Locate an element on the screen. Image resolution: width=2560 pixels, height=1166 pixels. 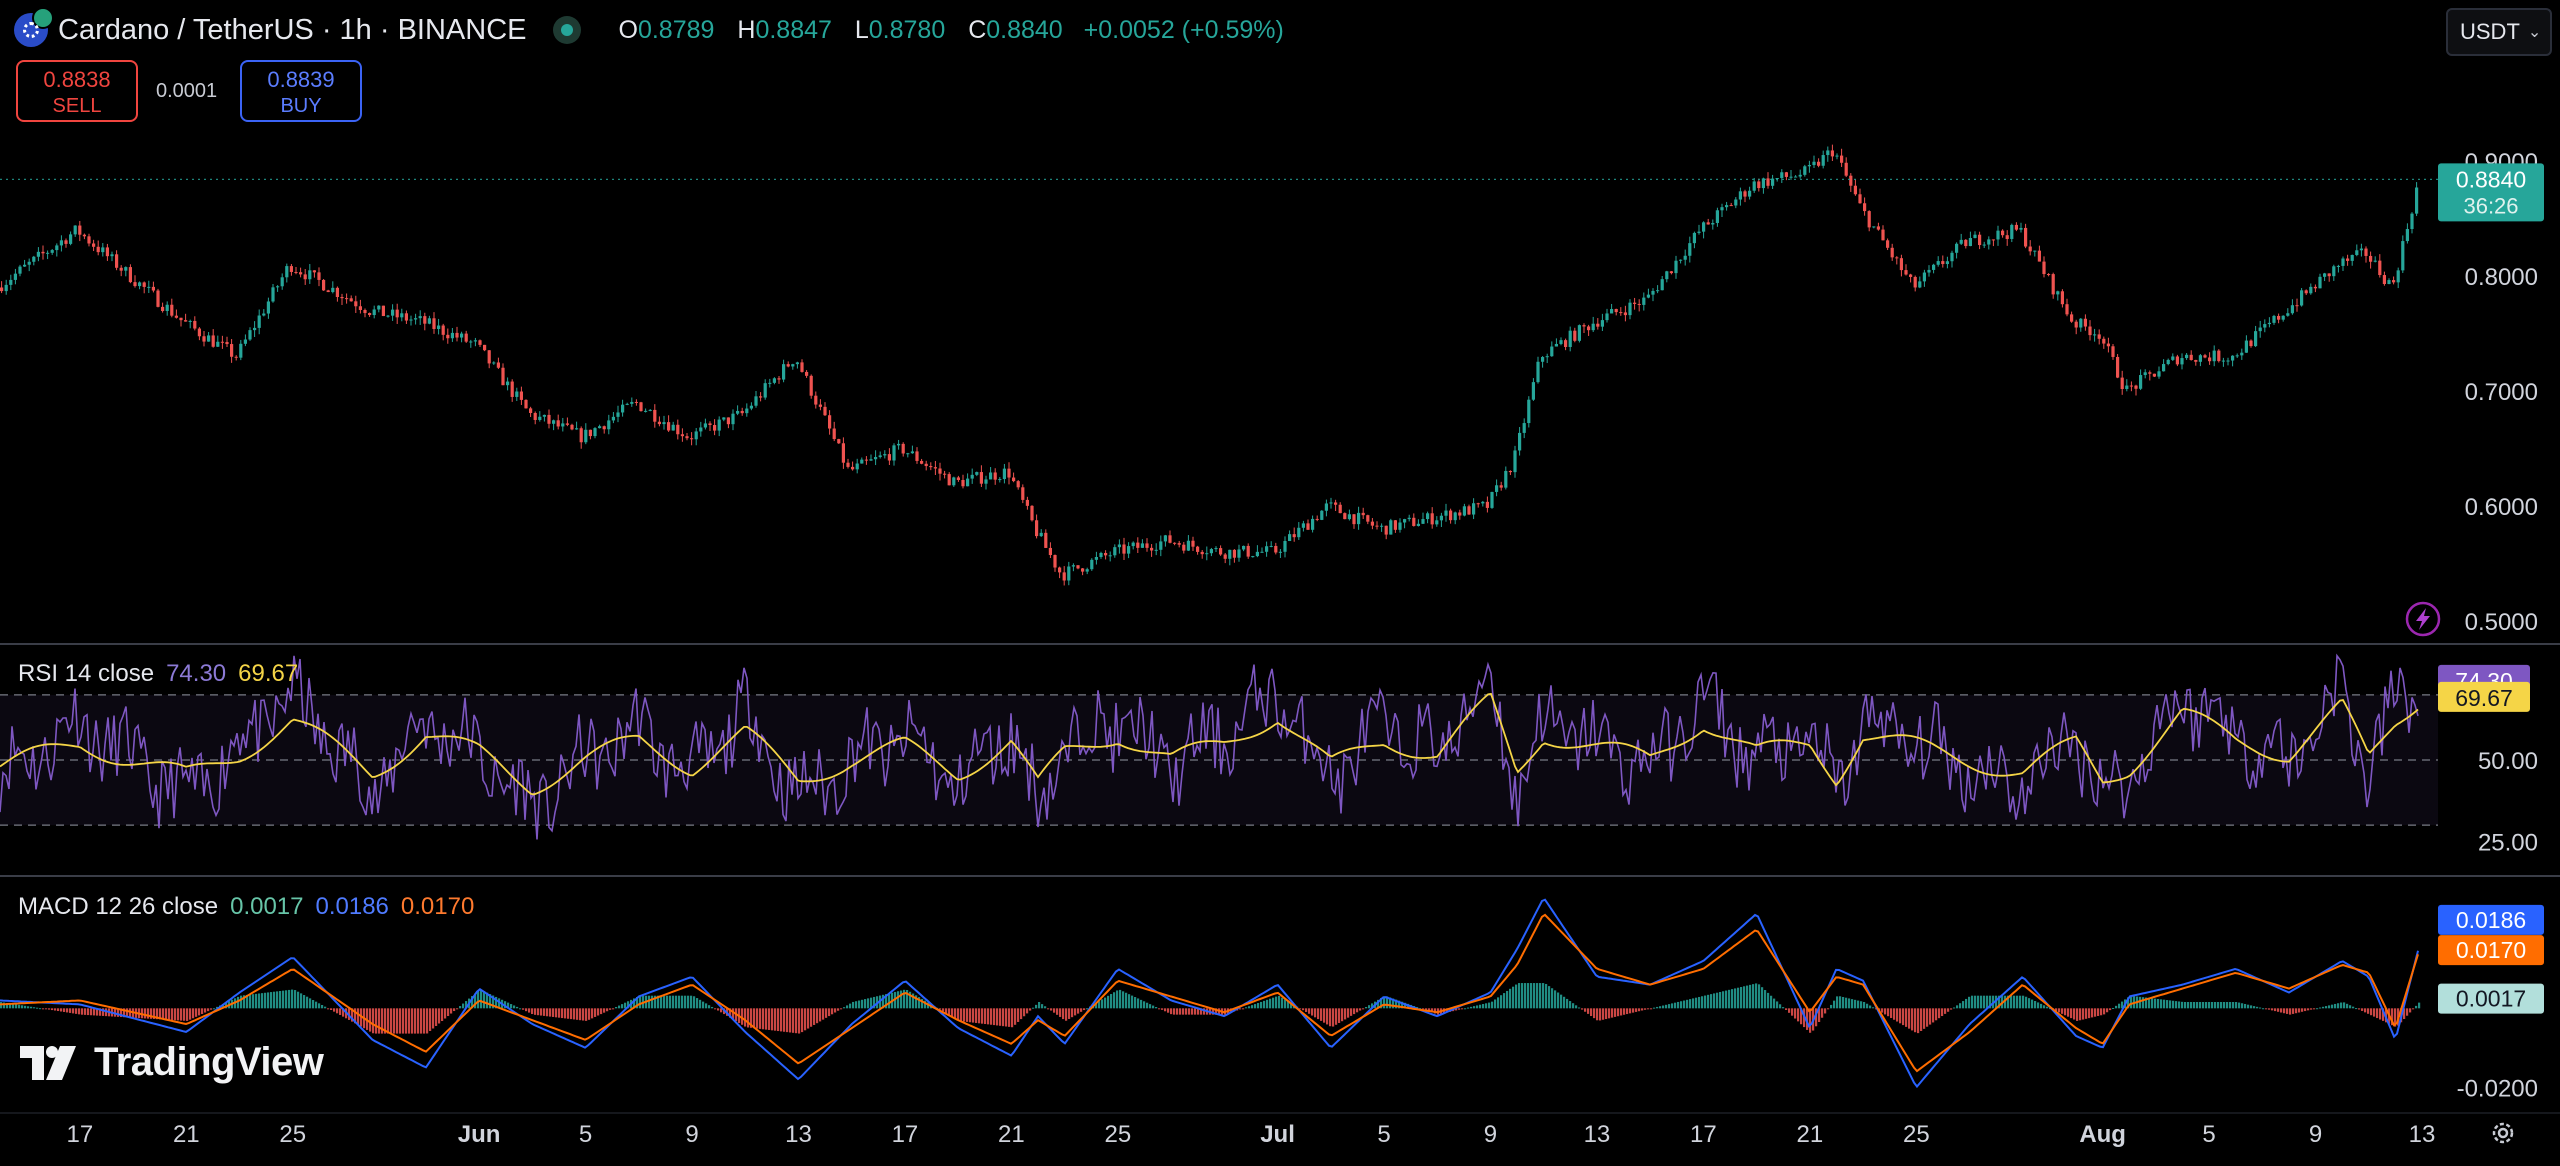
lightning-icon is located at coordinates (2423, 619).